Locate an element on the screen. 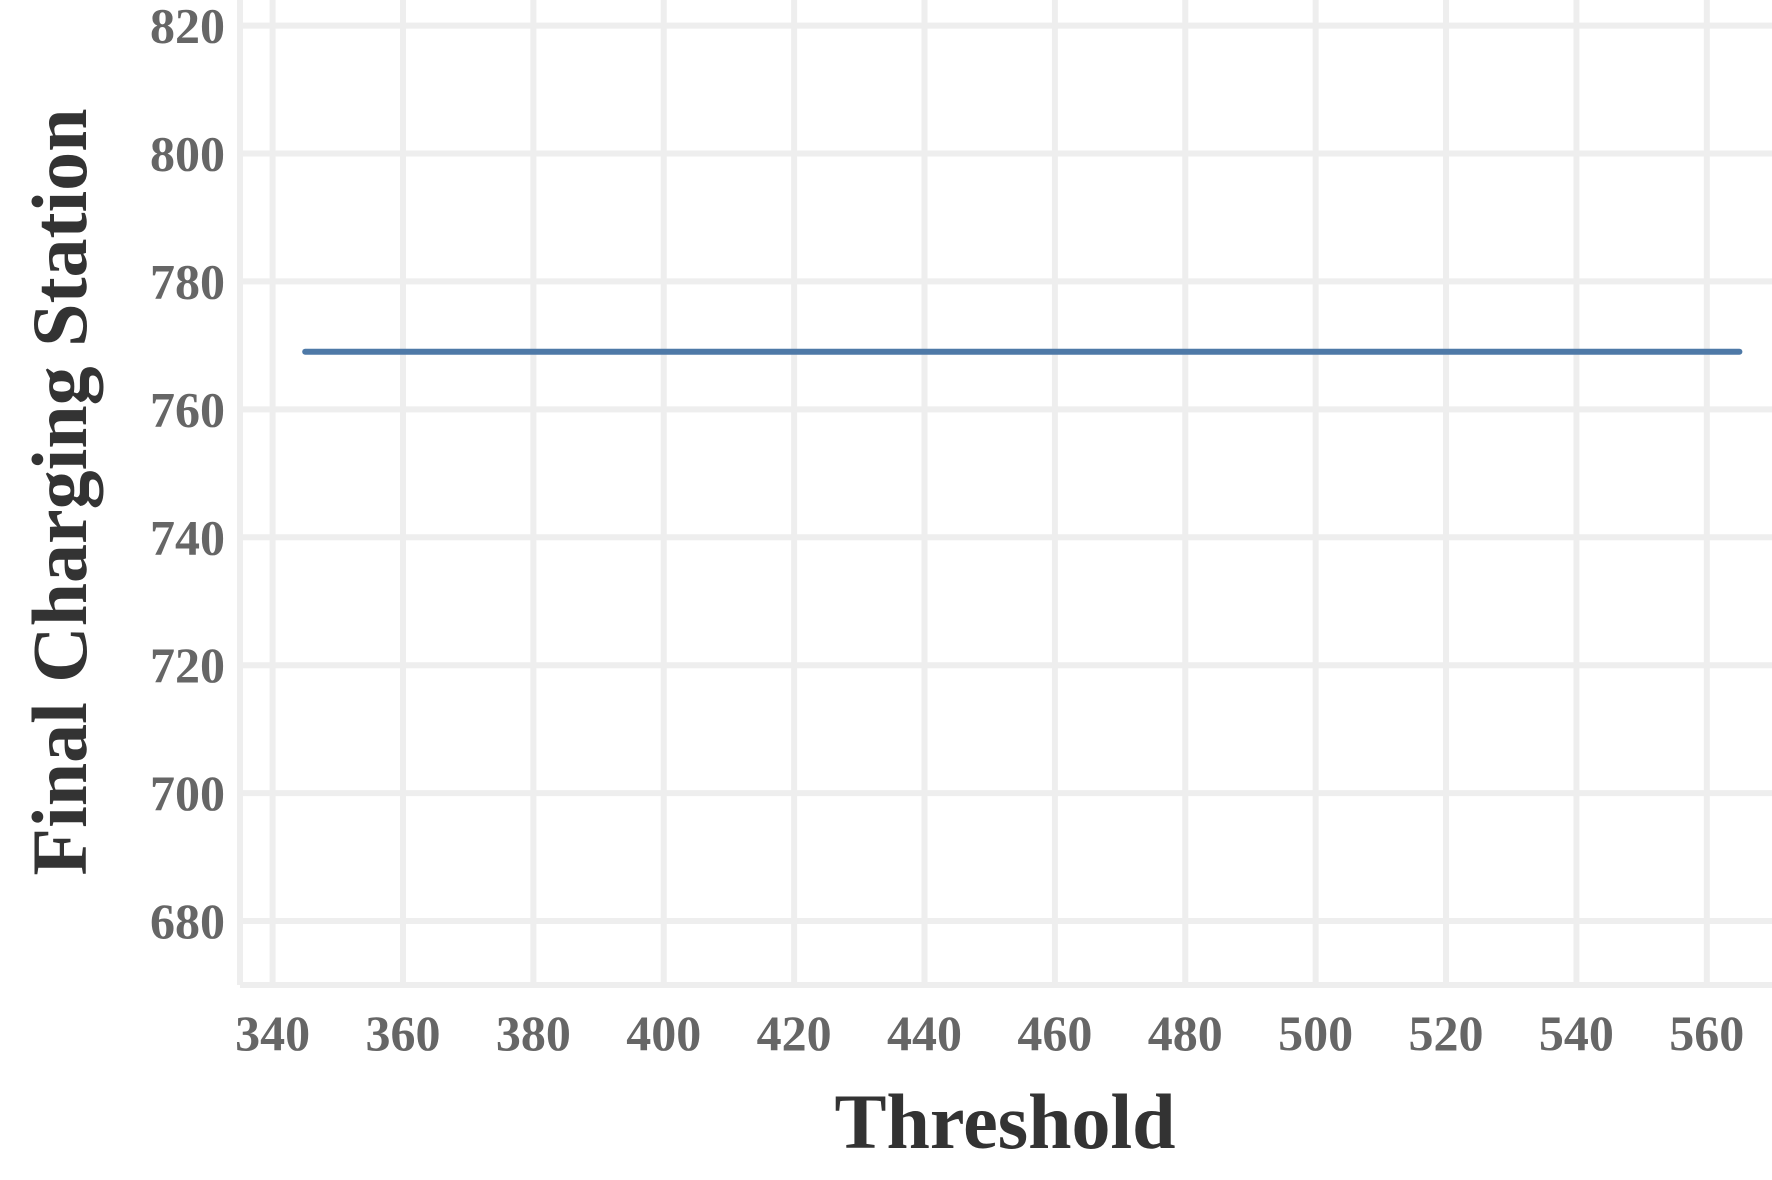 The height and width of the screenshot is (1180, 1772). x-tick-label: 500 is located at coordinates (1315, 1033).